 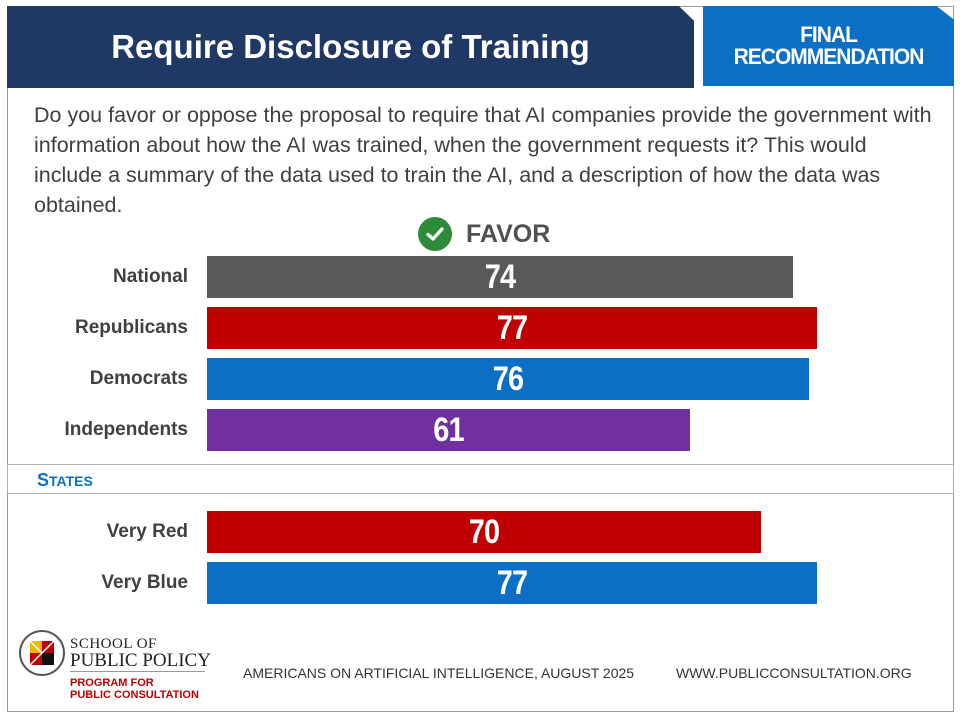 What do you see at coordinates (131, 327) in the screenshot?
I see `category-label-republicans: Republicans` at bounding box center [131, 327].